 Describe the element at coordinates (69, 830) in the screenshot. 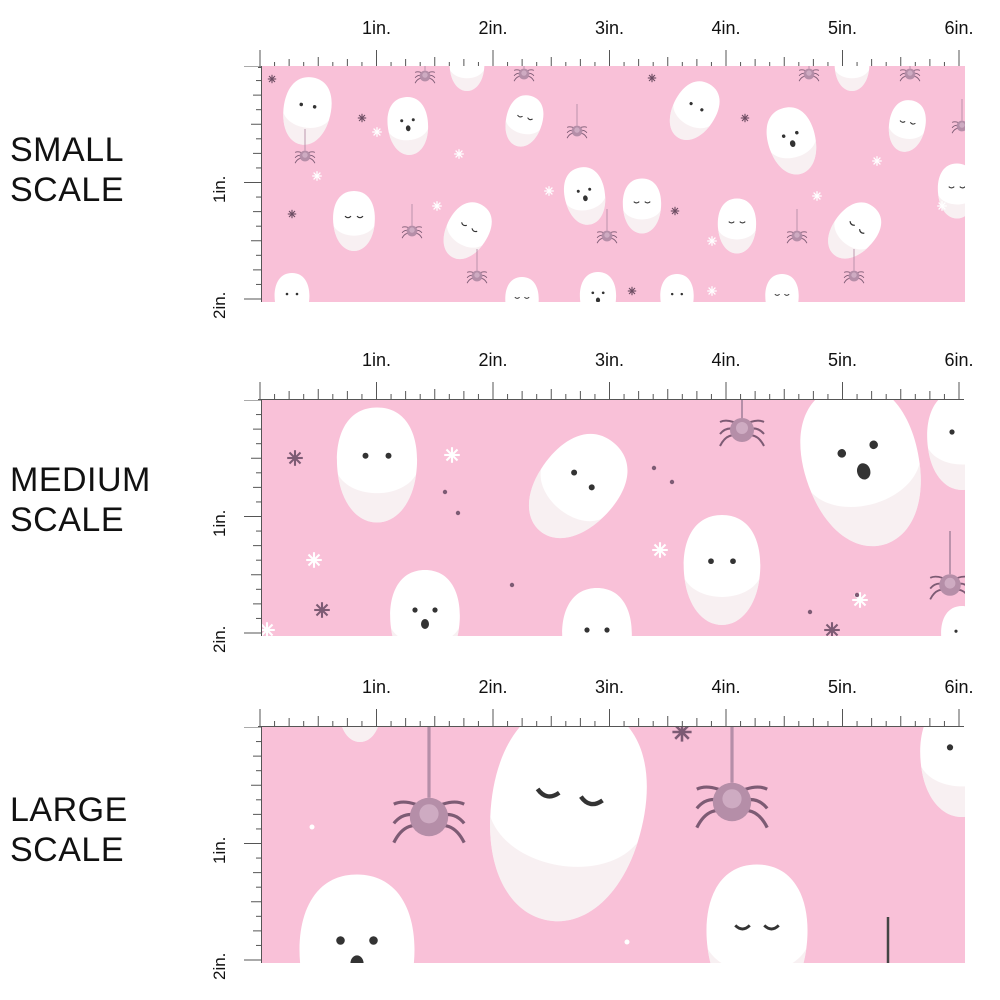

I see `large-scale-label: LARGE SCALE` at that location.